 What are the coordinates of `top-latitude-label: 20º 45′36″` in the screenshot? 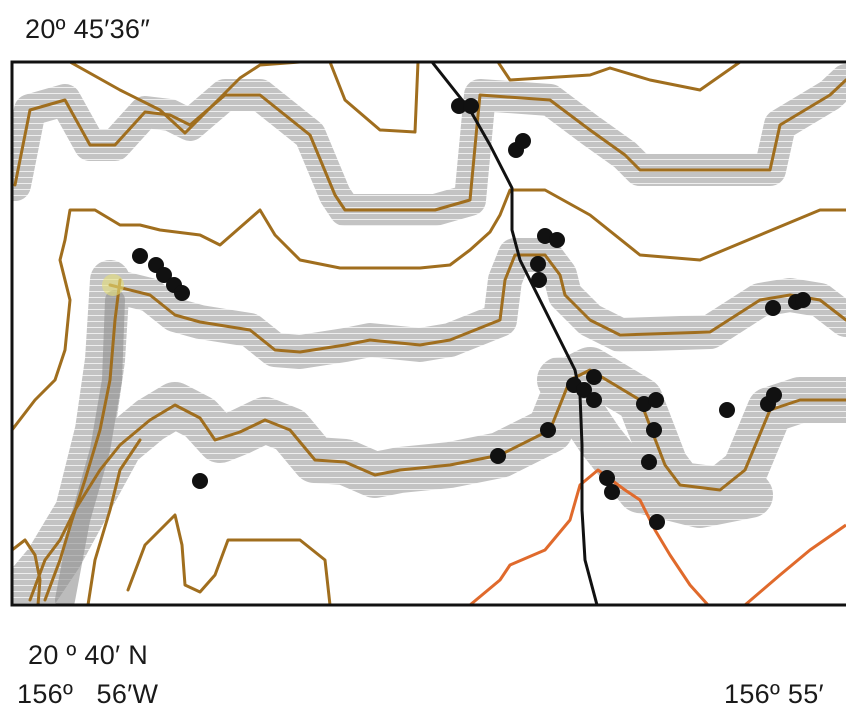 It's located at (88, 29).